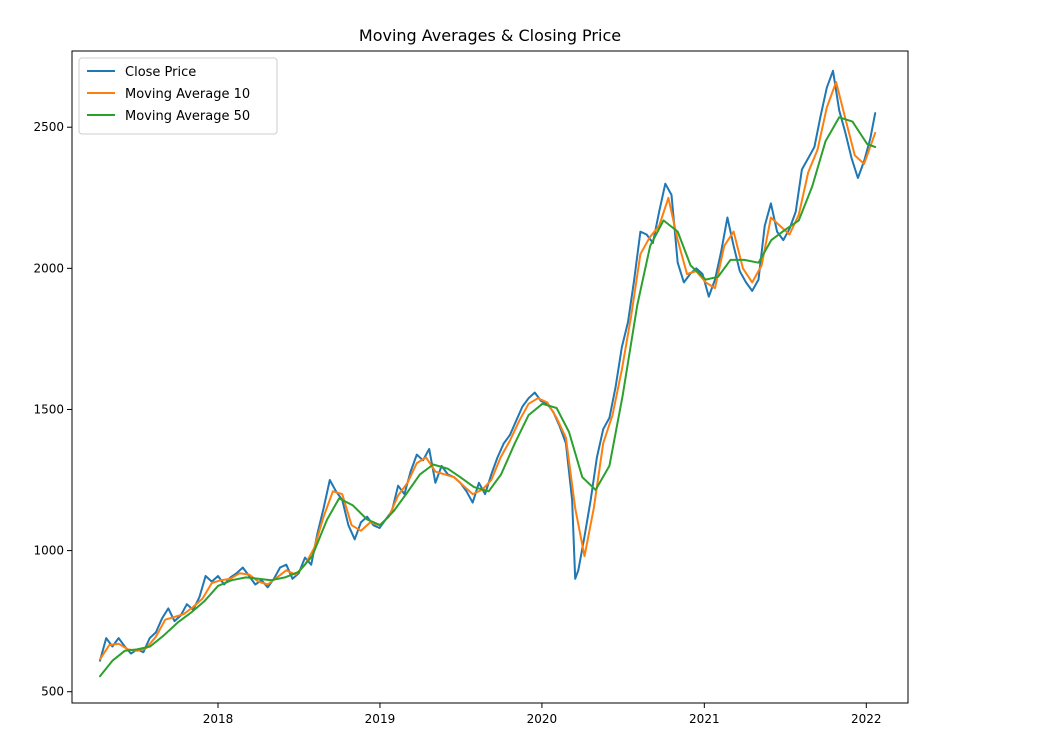  I want to click on y-tick-label: 500, so click(52, 692).